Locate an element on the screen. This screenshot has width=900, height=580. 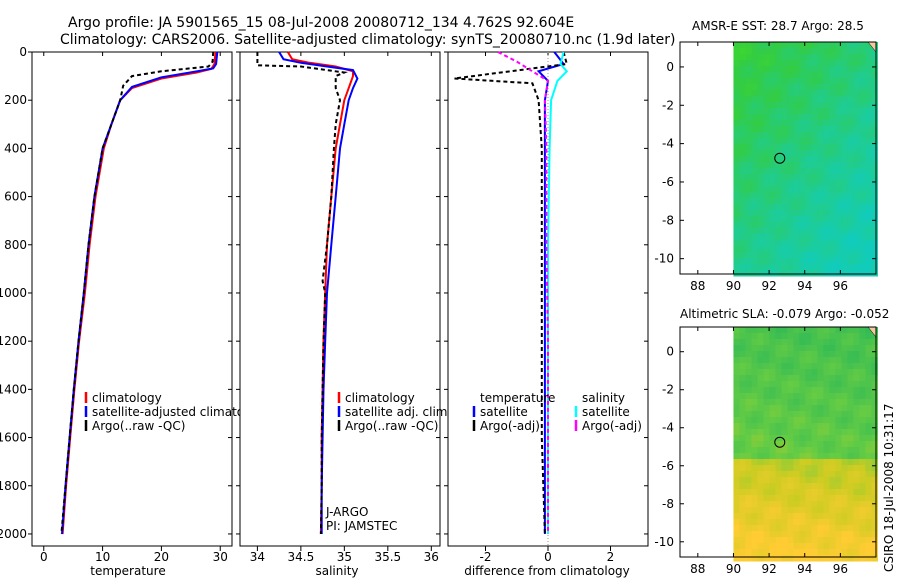
y-tick-label: 400 is located at coordinates (15, 148).